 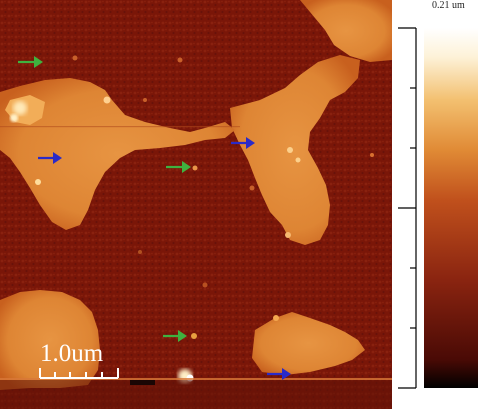 What do you see at coordinates (30, 62) in the screenshot?
I see `green-arrow-top-left` at bounding box center [30, 62].